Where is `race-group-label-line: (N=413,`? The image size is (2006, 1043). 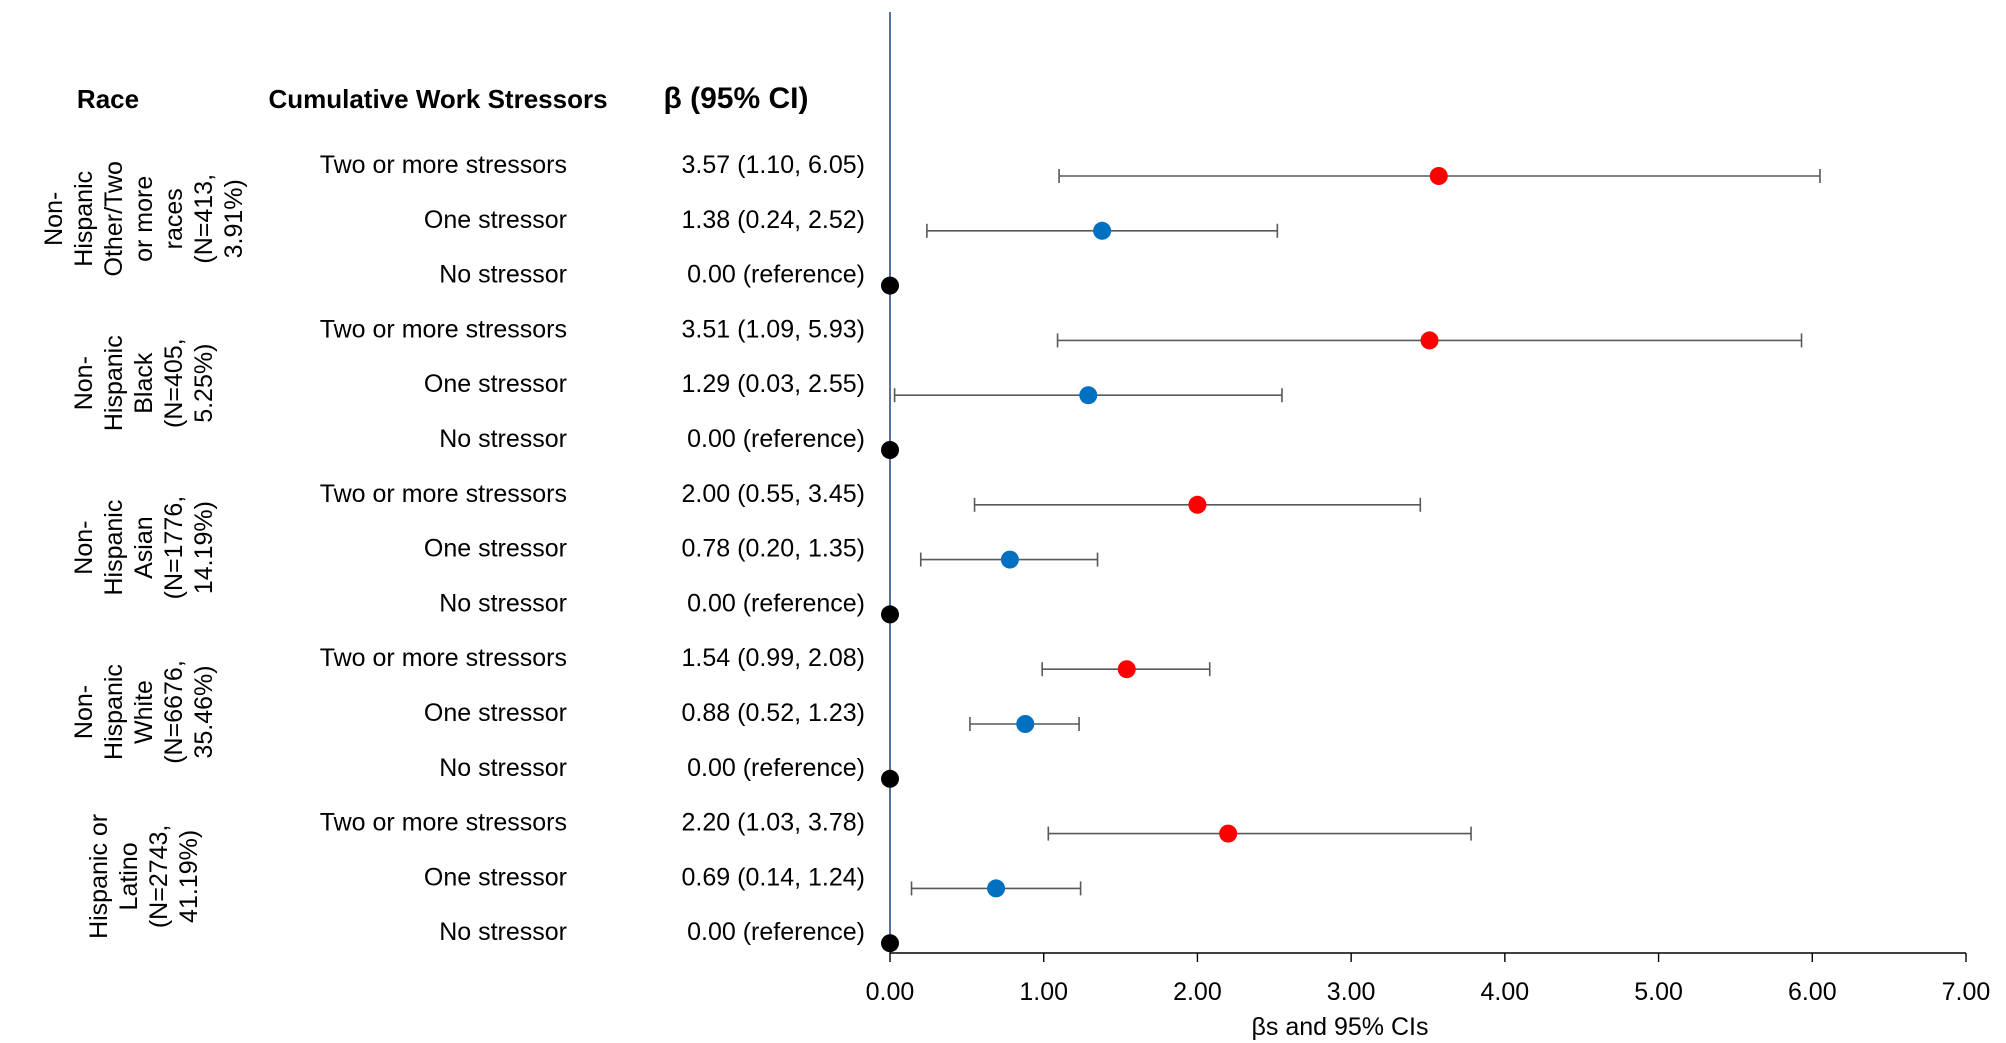 race-group-label-line: (N=413, is located at coordinates (204, 219).